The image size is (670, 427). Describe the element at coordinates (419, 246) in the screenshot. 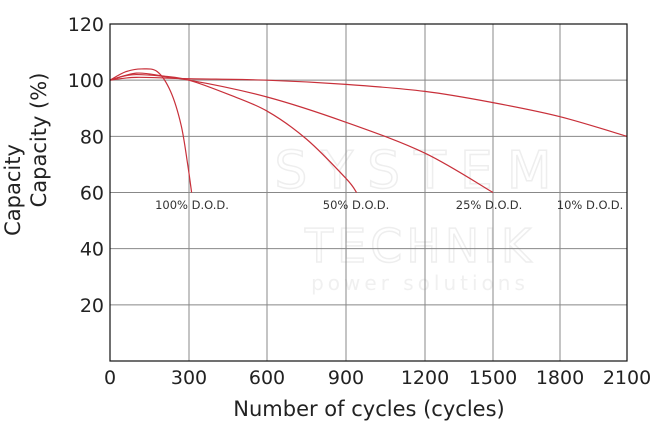

I see `watermark-line2: TECHNIK` at that location.